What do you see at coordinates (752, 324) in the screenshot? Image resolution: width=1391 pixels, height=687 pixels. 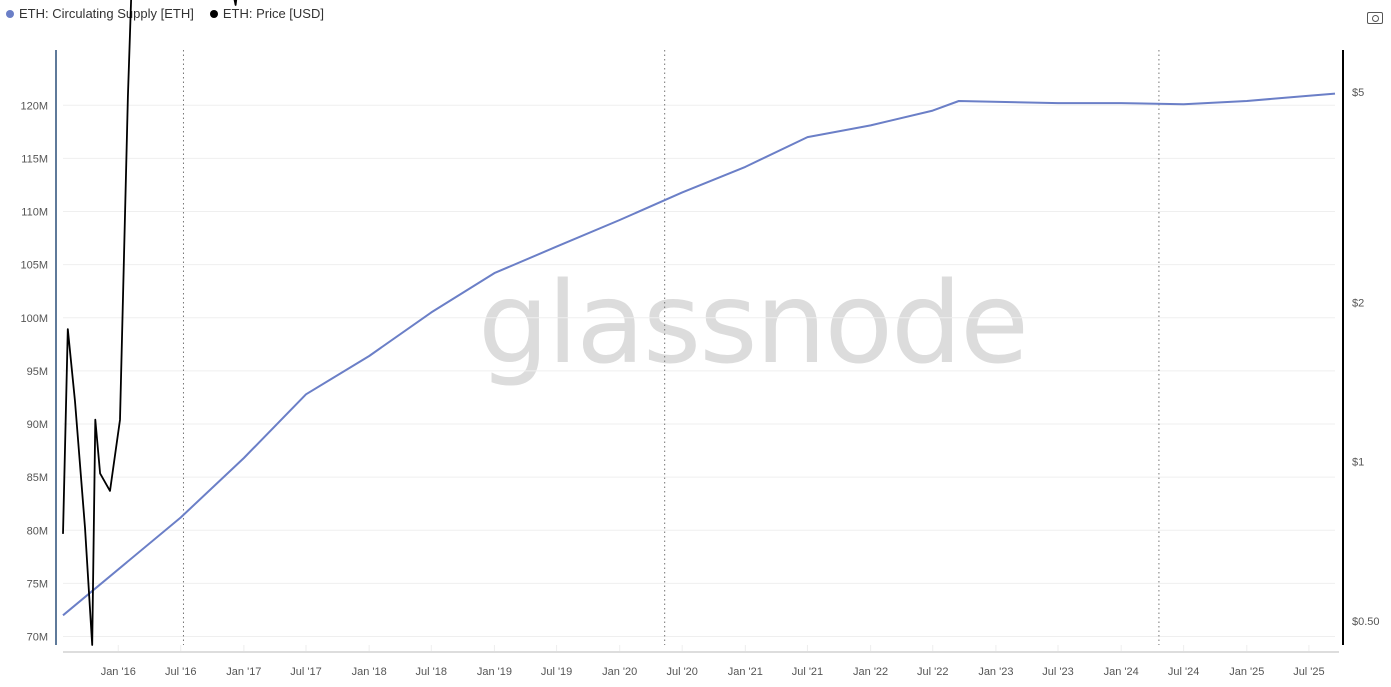 I see `watermark-logo: glassnode` at bounding box center [752, 324].